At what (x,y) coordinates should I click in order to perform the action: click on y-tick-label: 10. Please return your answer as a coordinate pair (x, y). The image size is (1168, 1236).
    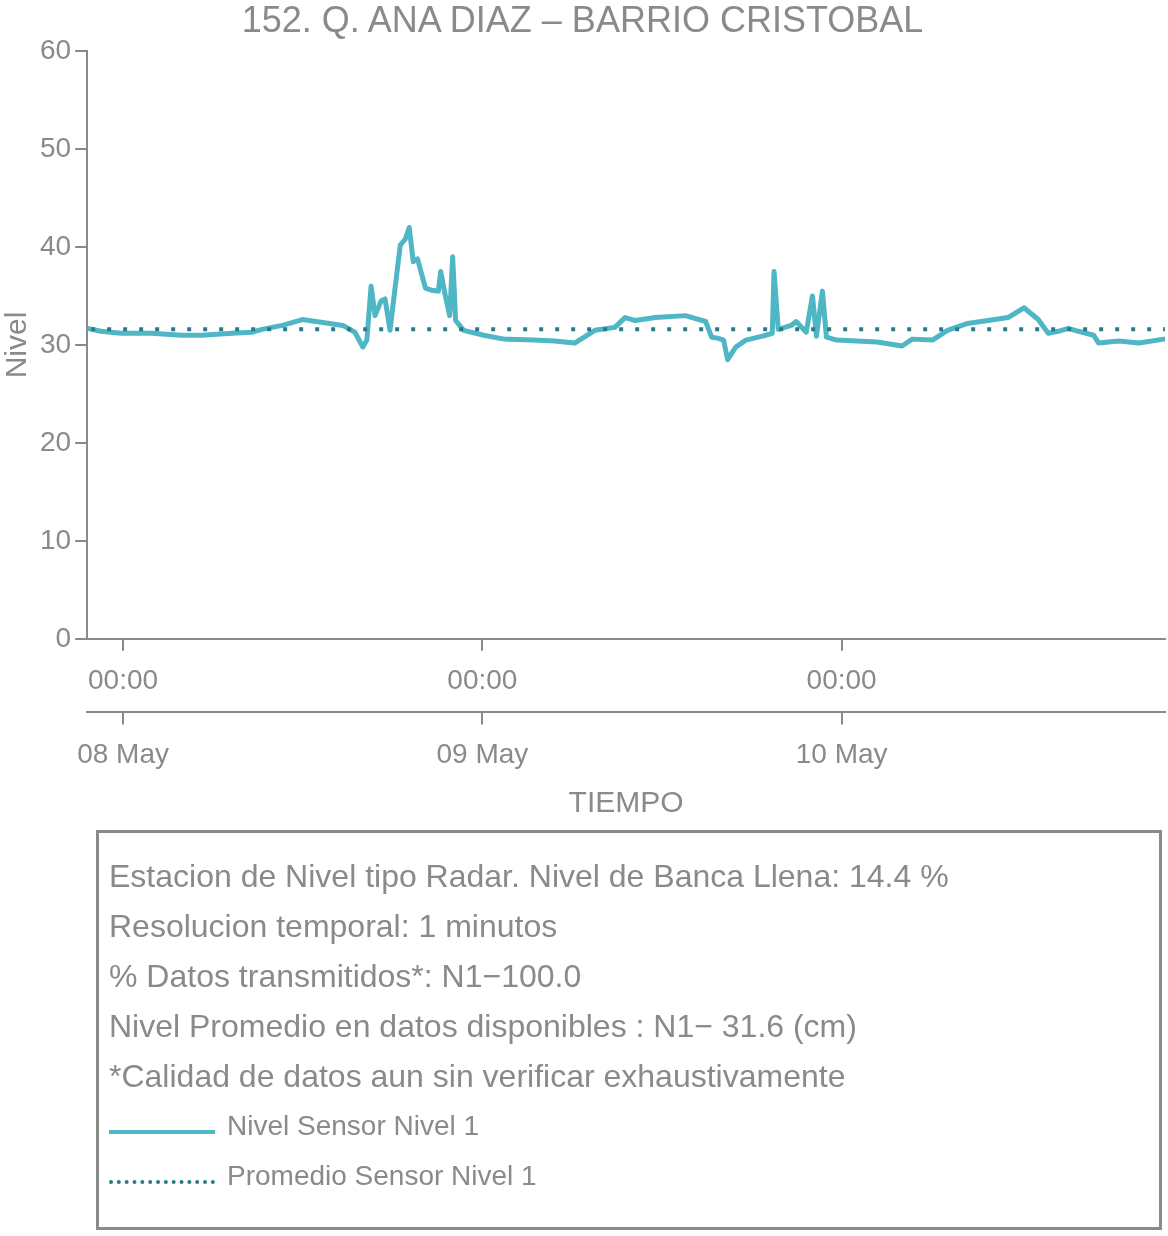
    Looking at the image, I should click on (55, 539).